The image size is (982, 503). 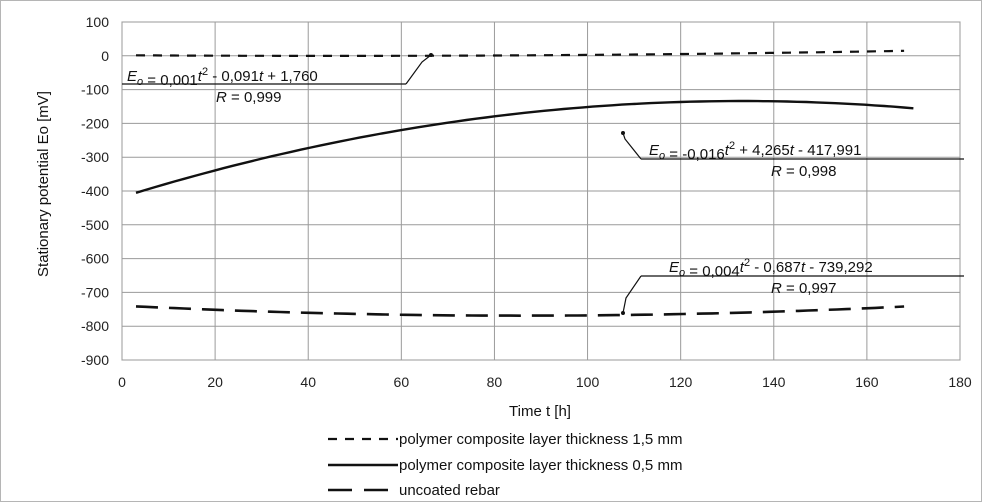 I want to click on equation-part: - 739,292, so click(x=839, y=267).